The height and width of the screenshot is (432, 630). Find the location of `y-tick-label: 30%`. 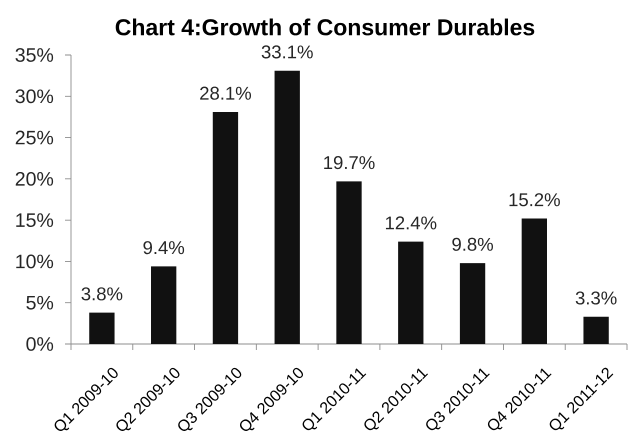

y-tick-label: 30% is located at coordinates (35, 96).